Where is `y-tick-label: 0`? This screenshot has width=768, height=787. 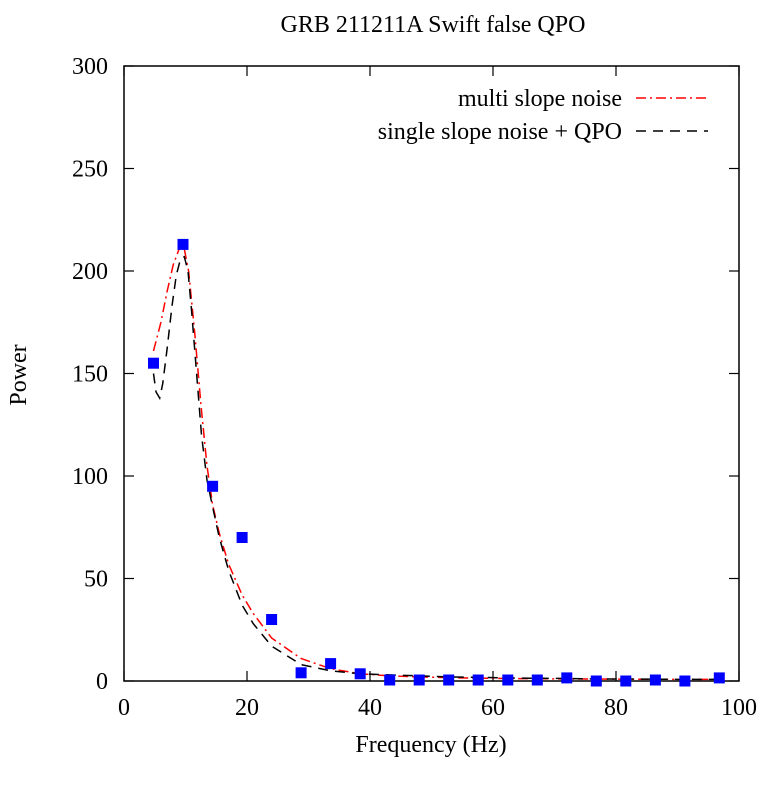 y-tick-label: 0 is located at coordinates (102, 682).